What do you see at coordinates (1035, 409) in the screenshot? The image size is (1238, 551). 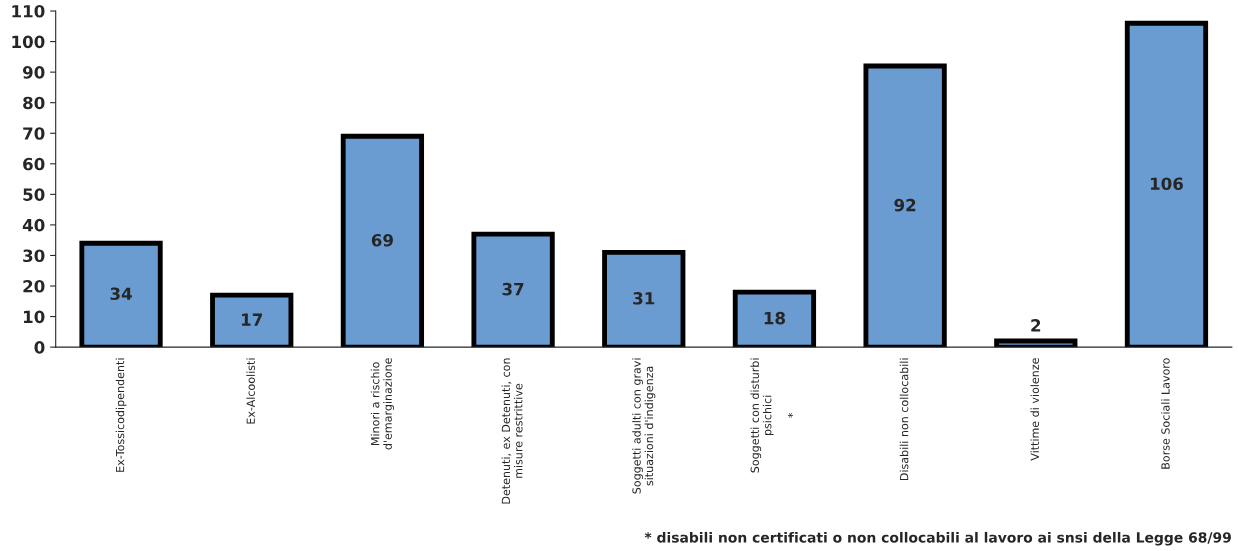 I see `x-tick-label: Vittime di violenze` at bounding box center [1035, 409].